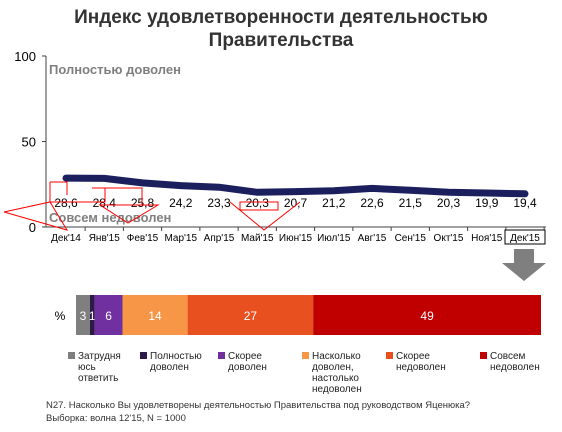  Describe the element at coordinates (60, 316) in the screenshot. I see `percent-sign: %` at that location.